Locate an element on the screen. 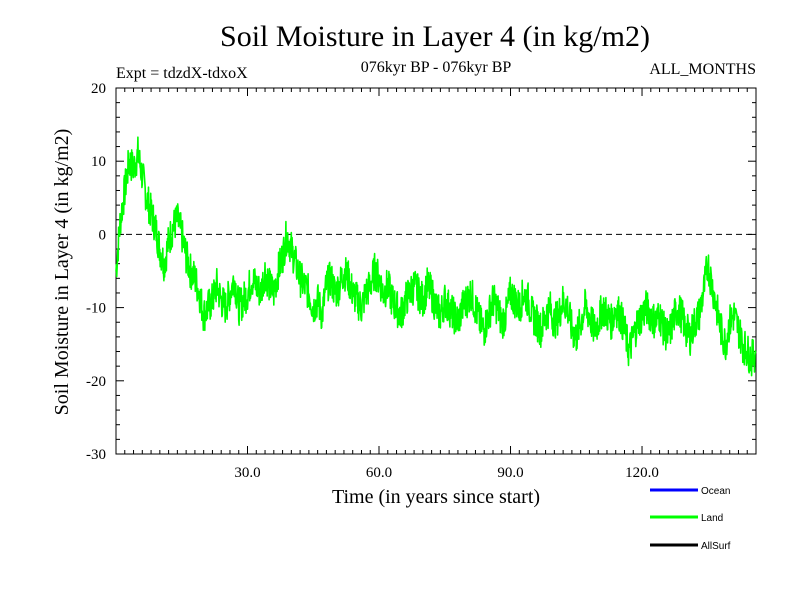 The width and height of the screenshot is (800, 600). legend-label-land: Land is located at coordinates (712, 518).